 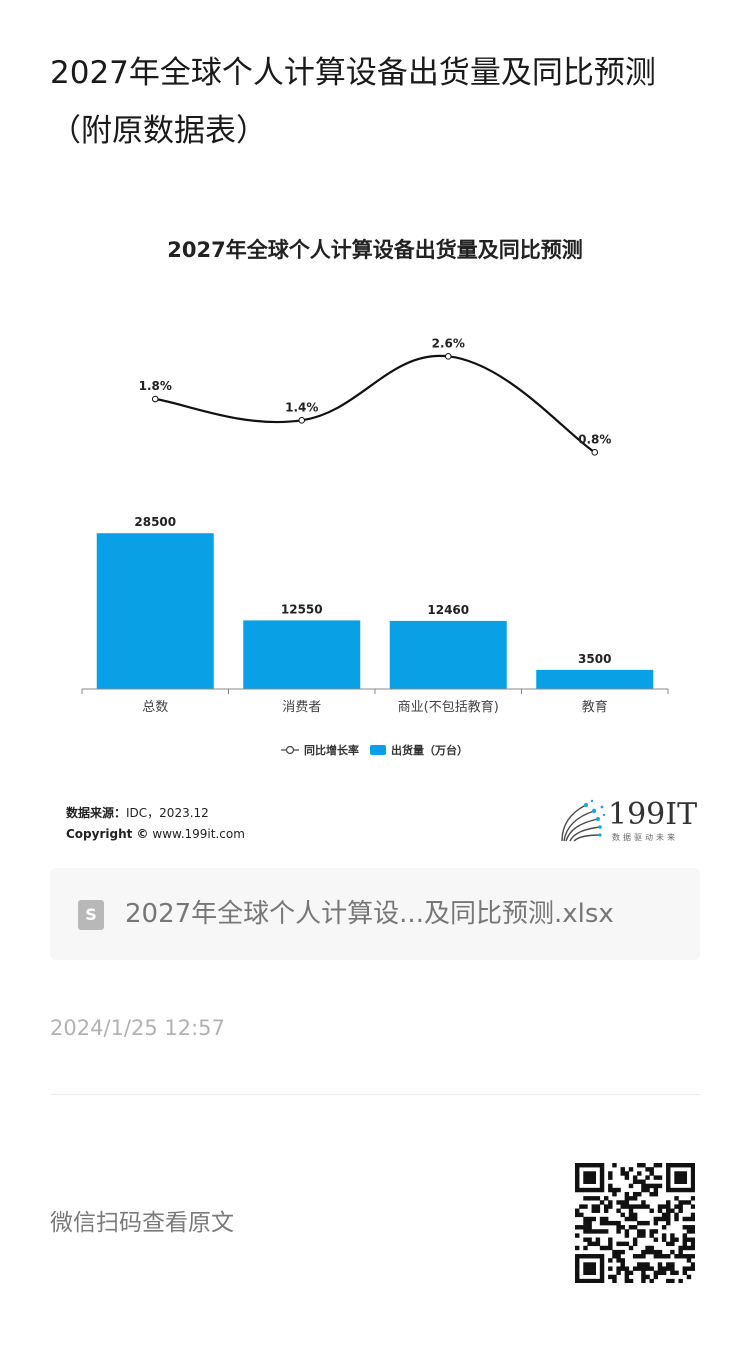 I want to click on bar-value-label-2: 12460, so click(x=448, y=610).